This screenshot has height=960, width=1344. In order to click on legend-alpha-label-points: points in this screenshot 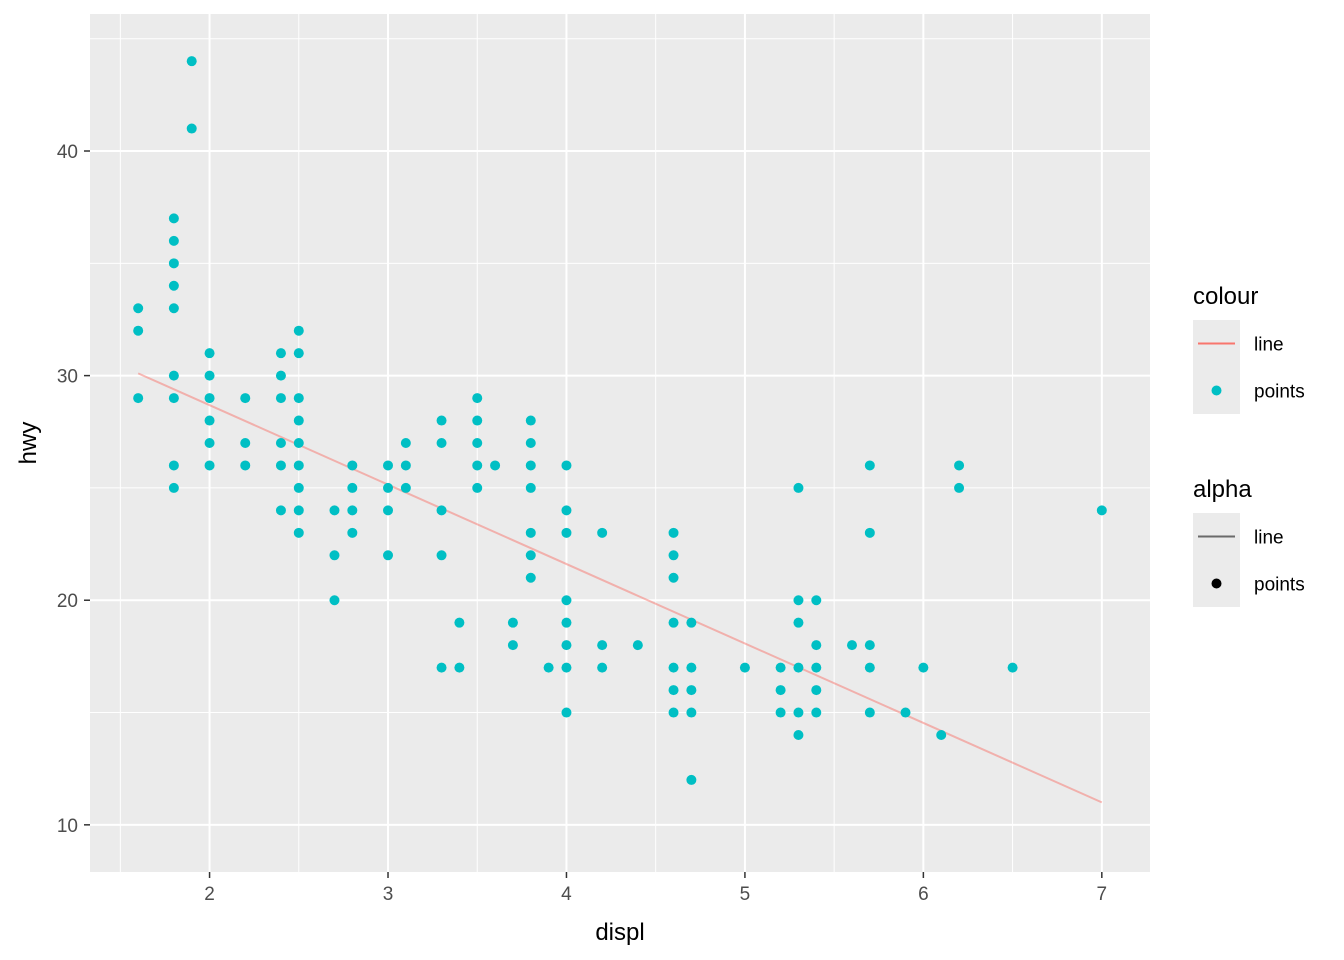, I will do `click(1279, 585)`.